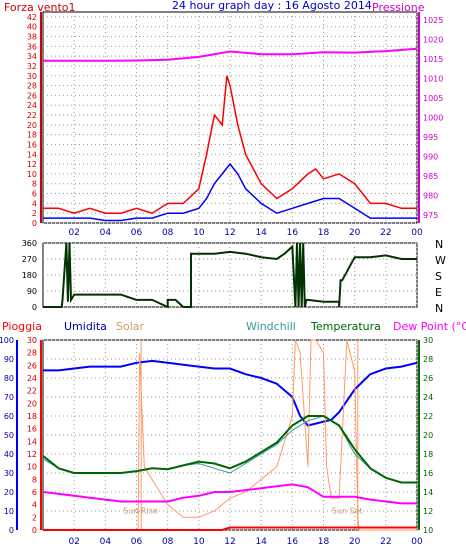 The height and width of the screenshot is (555, 466). What do you see at coordinates (106, 233) in the screenshot?
I see `panel1-x-tick: 04` at bounding box center [106, 233].